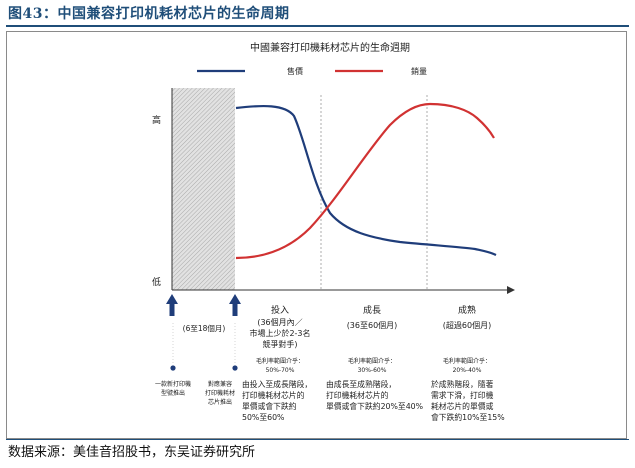 The image size is (635, 468). I want to click on stage-desc-line1: 由投入至成長階段，, so click(277, 384).